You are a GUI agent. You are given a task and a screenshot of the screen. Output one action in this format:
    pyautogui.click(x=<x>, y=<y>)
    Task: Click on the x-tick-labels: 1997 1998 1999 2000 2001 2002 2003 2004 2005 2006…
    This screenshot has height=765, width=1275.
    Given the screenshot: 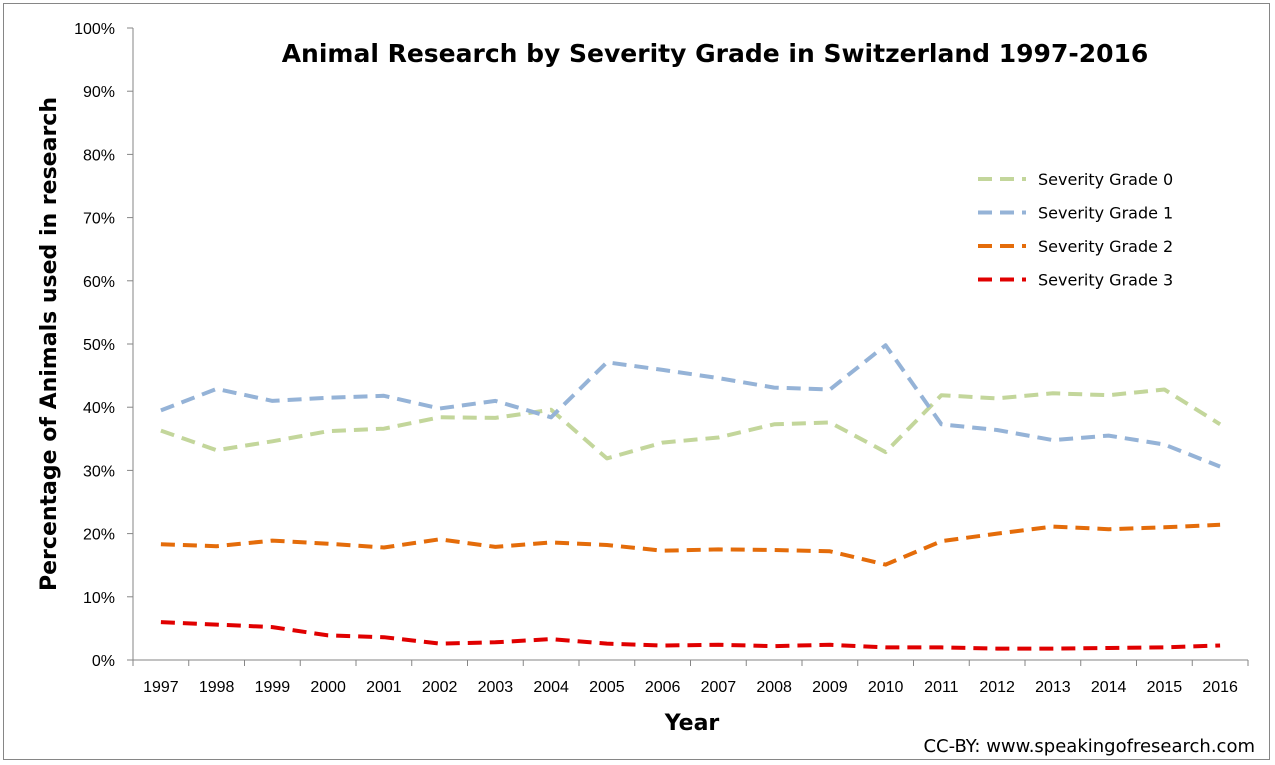 What is the action you would take?
    pyautogui.click(x=690, y=687)
    